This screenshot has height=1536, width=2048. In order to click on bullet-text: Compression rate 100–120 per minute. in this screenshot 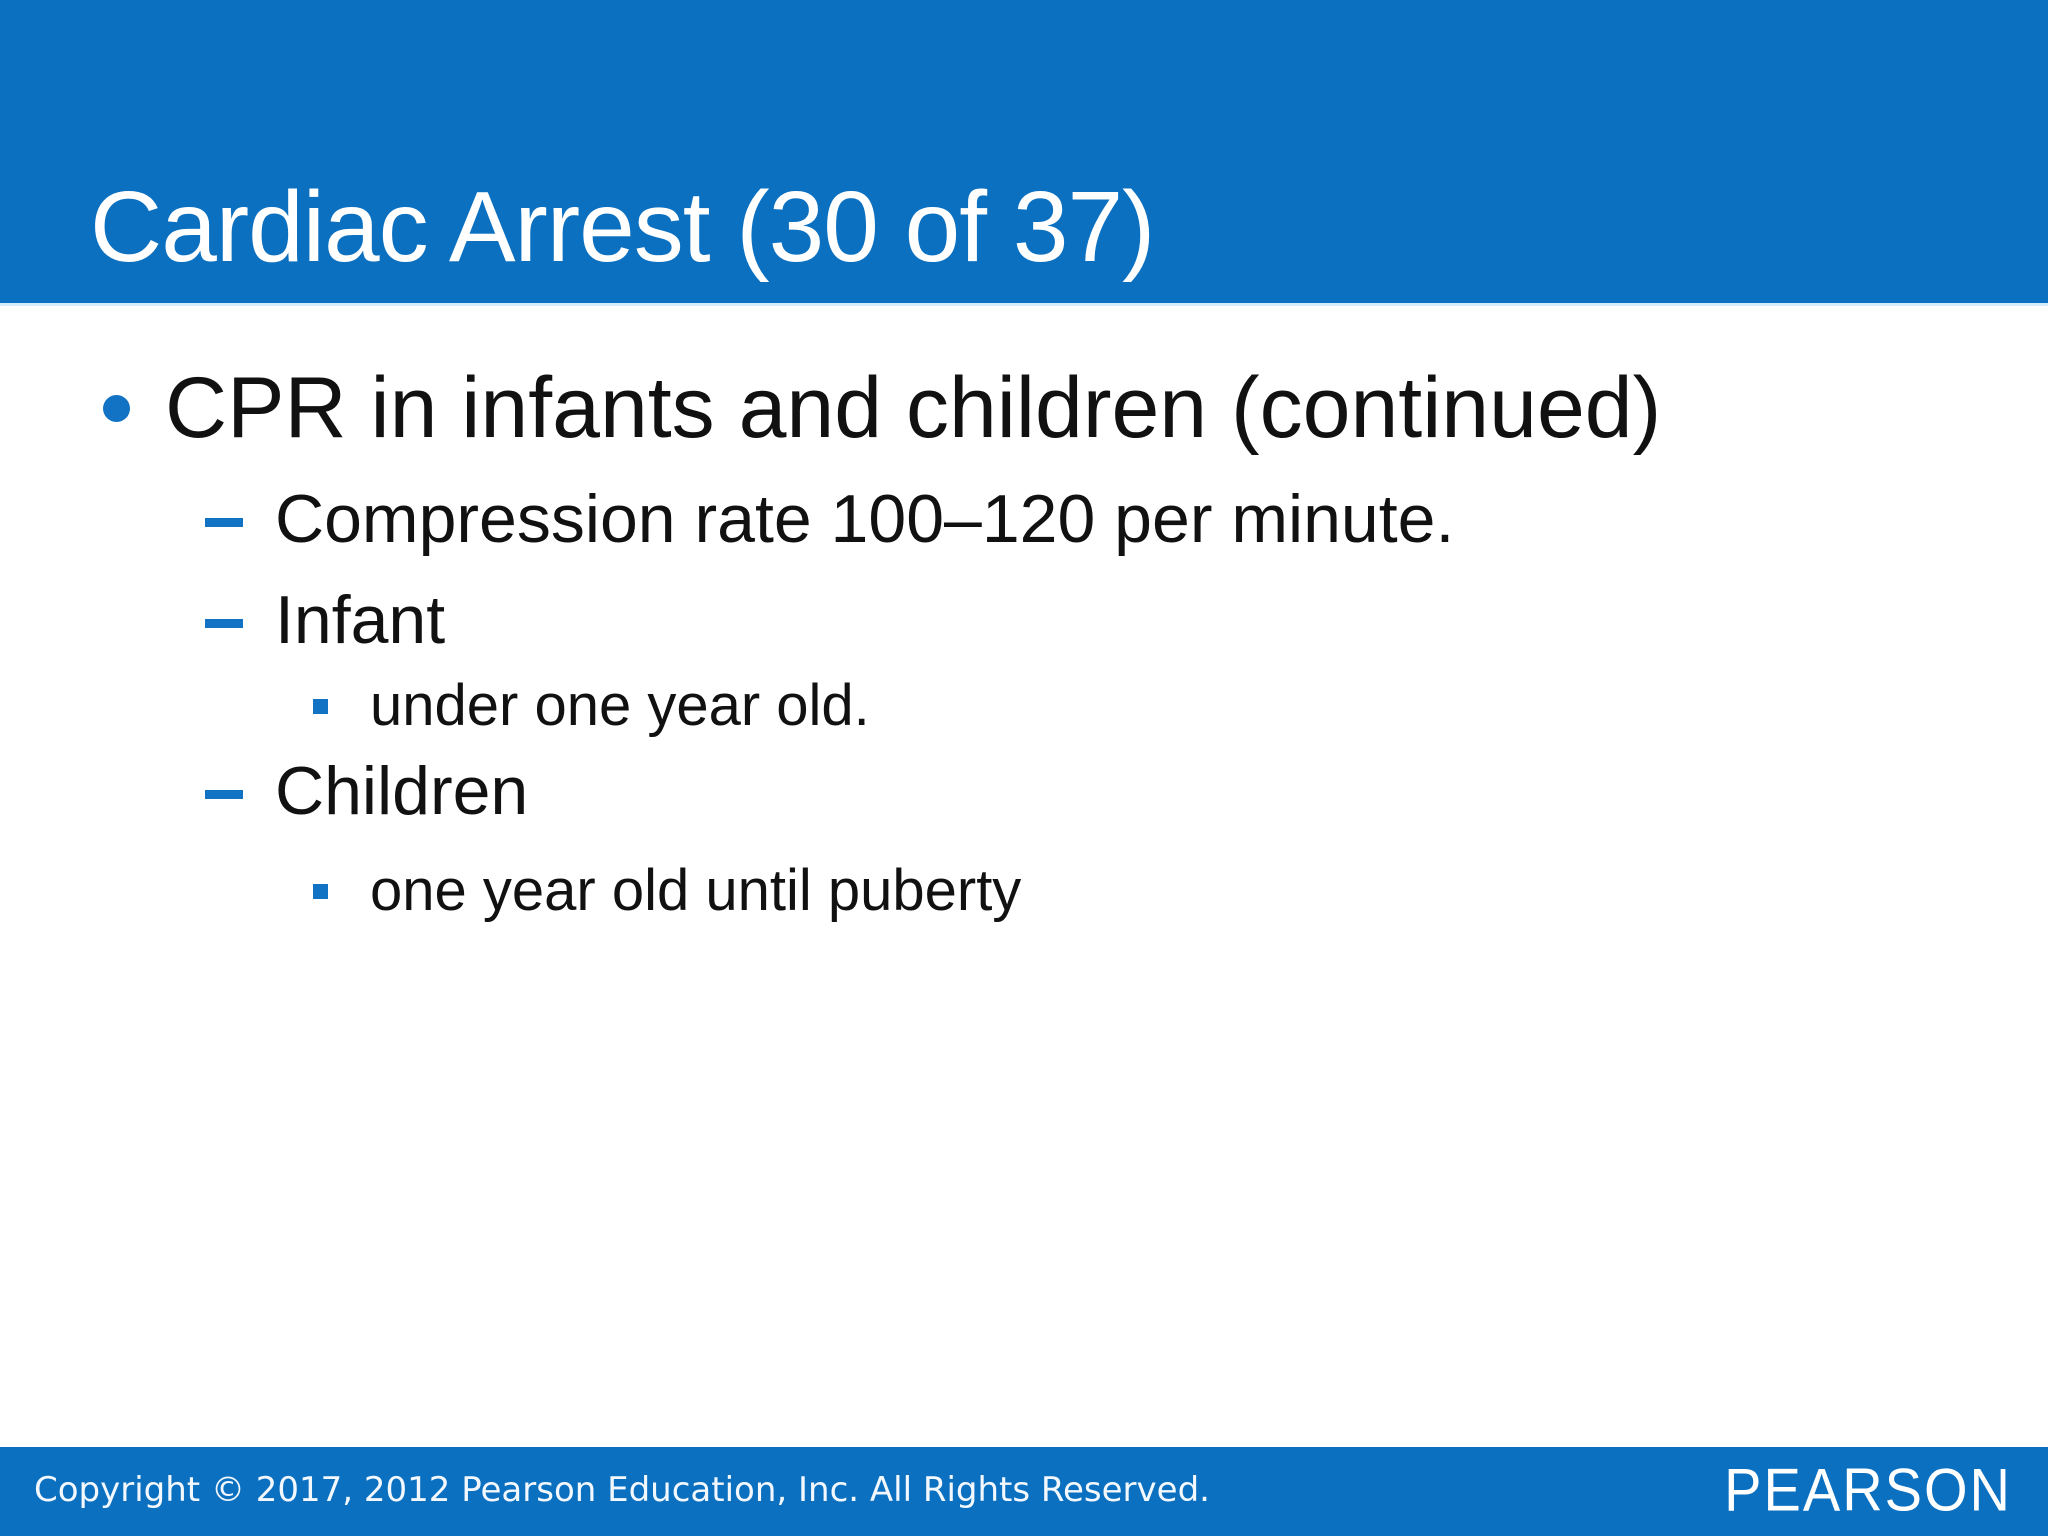, I will do `click(865, 519)`.